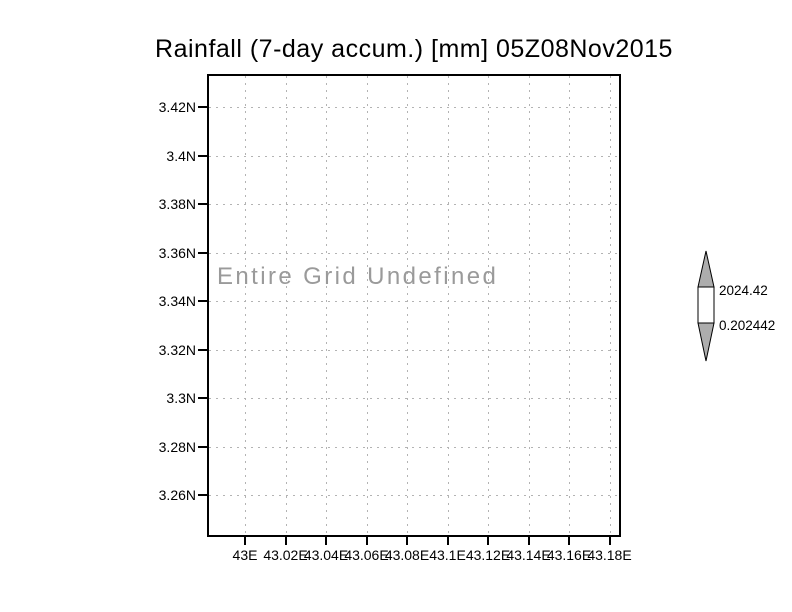 Image resolution: width=792 pixels, height=612 pixels. I want to click on colorbar-body, so click(706, 305).